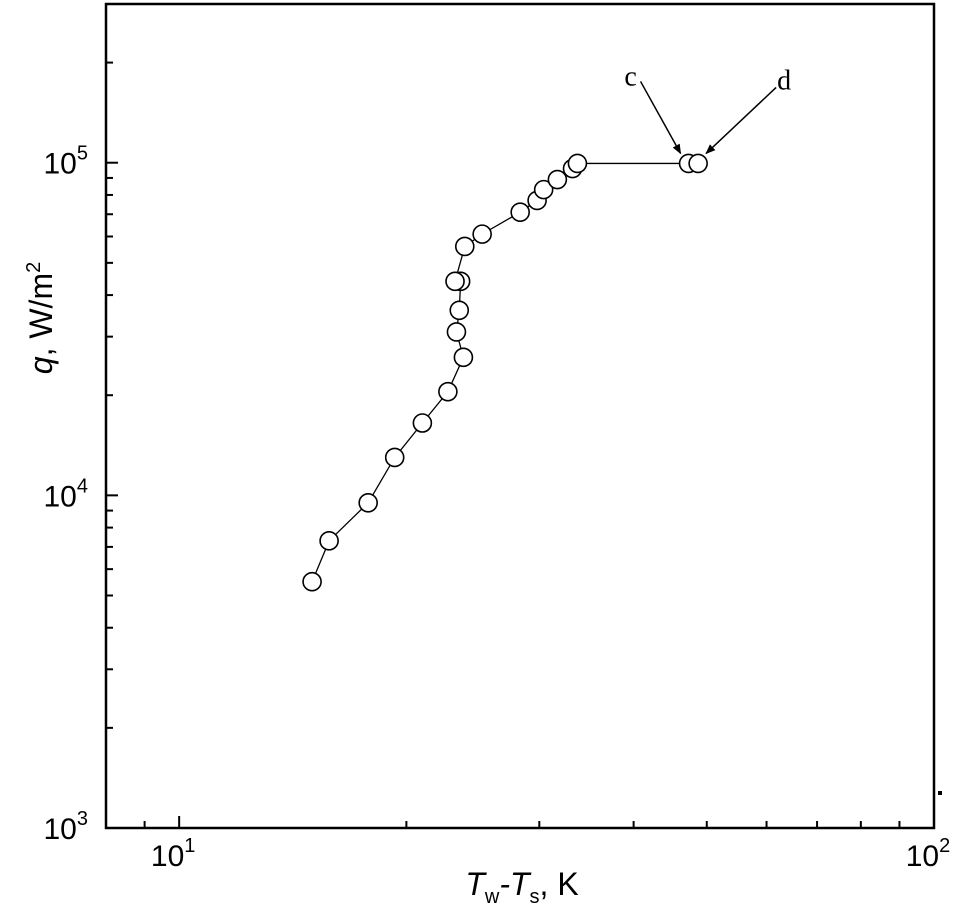 Image resolution: width=968 pixels, height=909 pixels. I want to click on annotation-label-c: c, so click(630, 76).